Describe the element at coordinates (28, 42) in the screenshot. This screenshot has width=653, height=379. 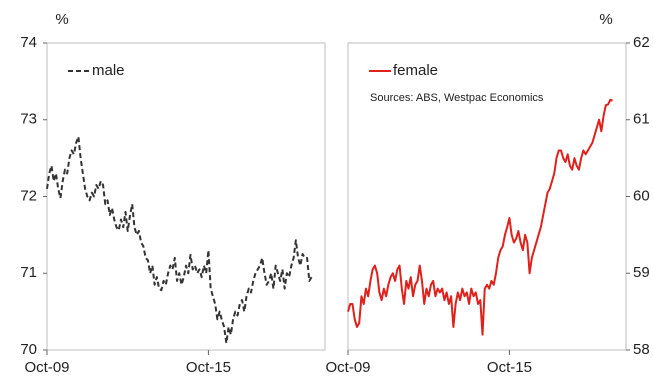
I see `y-tick-label: 74` at that location.